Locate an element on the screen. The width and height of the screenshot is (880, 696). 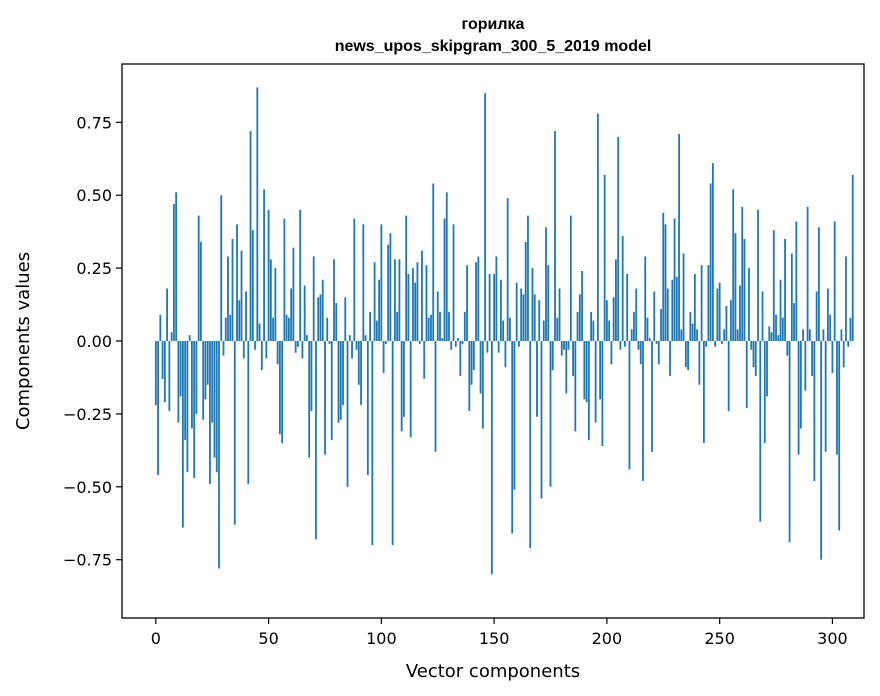
chart-title-line-1: горилка is located at coordinates (493, 24).